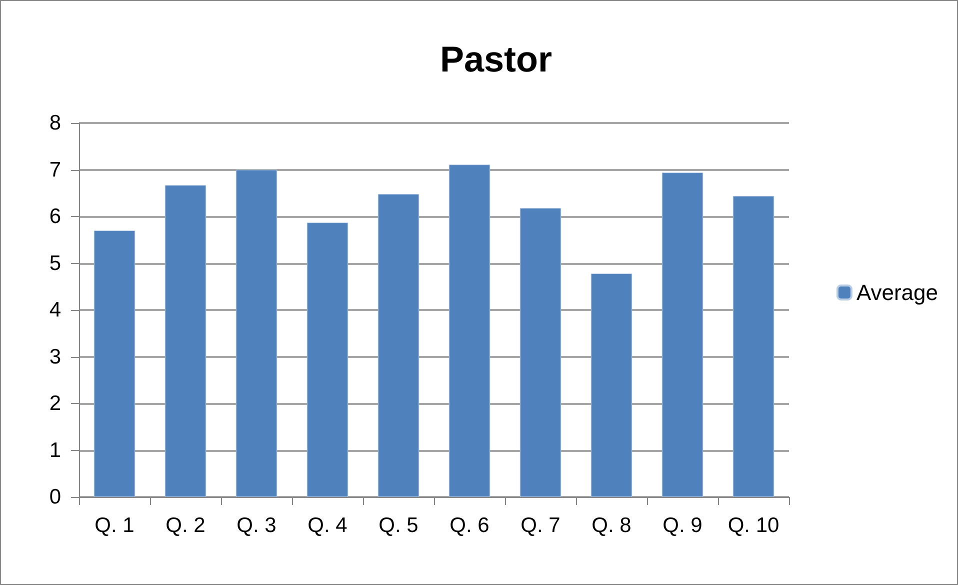 This screenshot has width=958, height=585. Describe the element at coordinates (55, 403) in the screenshot. I see `y-tick-label: 2` at that location.